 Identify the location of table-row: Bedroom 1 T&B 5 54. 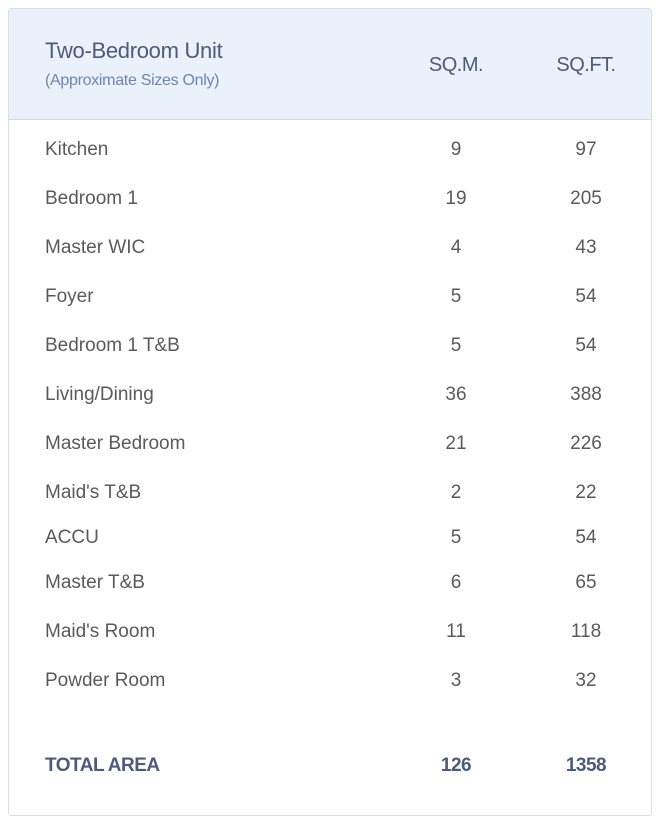
(330, 345).